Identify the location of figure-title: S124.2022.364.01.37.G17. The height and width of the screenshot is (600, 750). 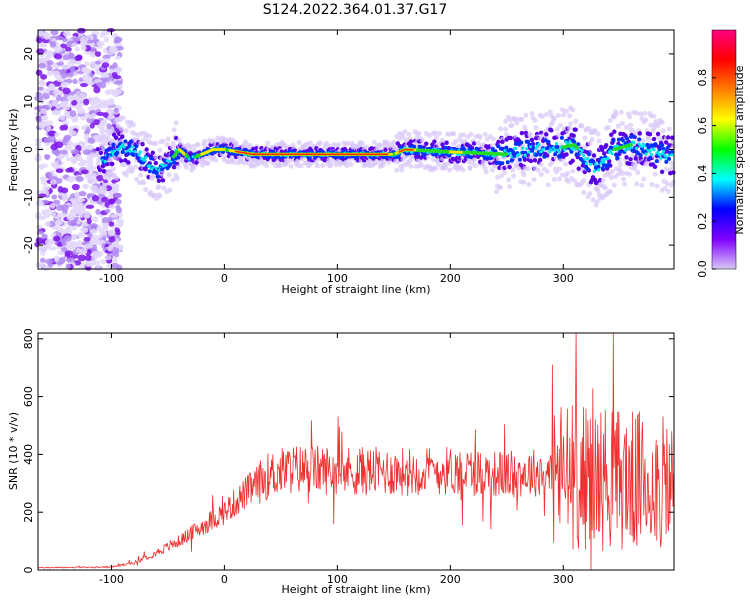
(355, 10).